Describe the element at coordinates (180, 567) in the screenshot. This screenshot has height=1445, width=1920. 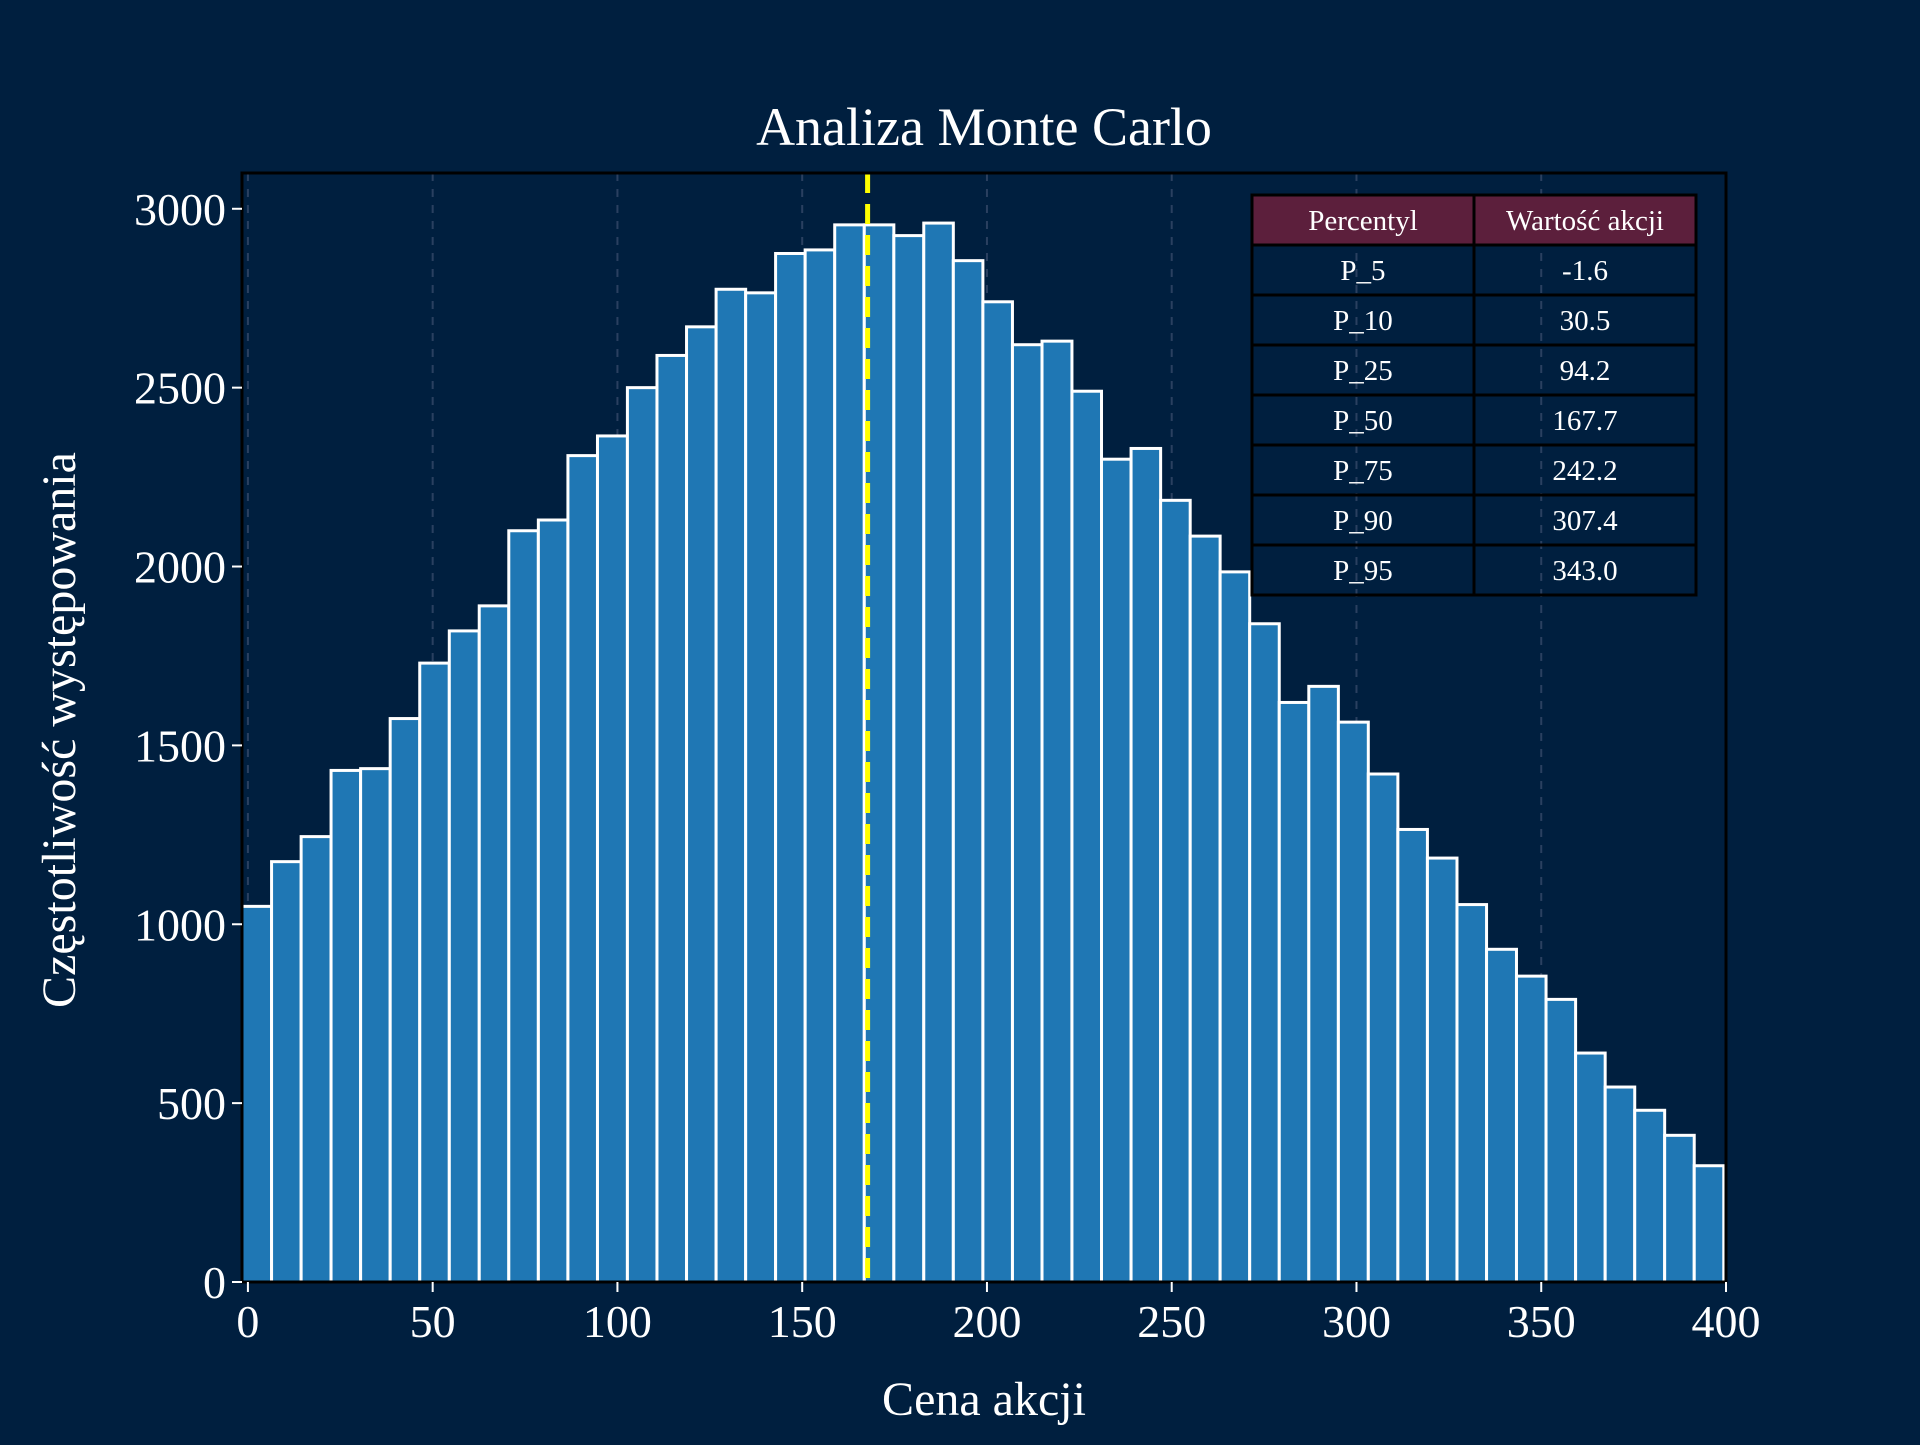
I see `y-tick-label: 2000` at that location.